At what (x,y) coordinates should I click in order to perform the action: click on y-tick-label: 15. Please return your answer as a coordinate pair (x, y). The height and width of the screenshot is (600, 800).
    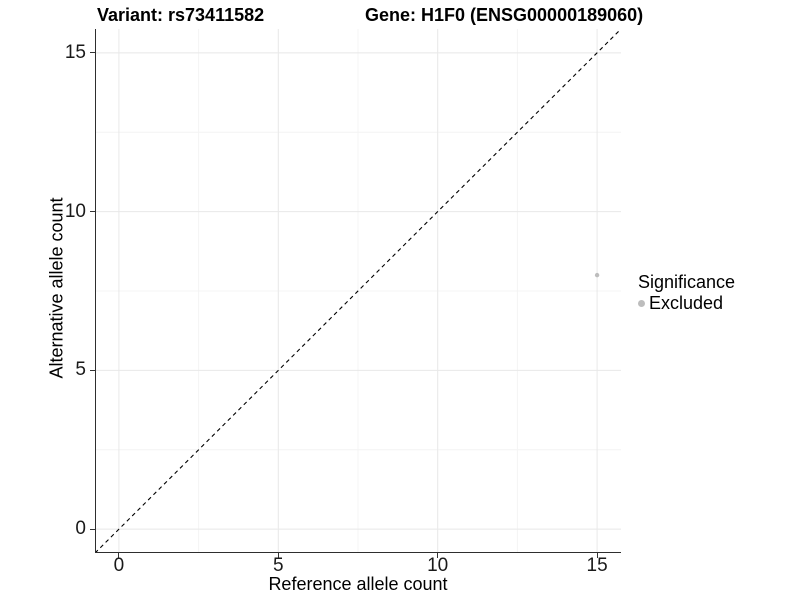
    Looking at the image, I should click on (75, 52).